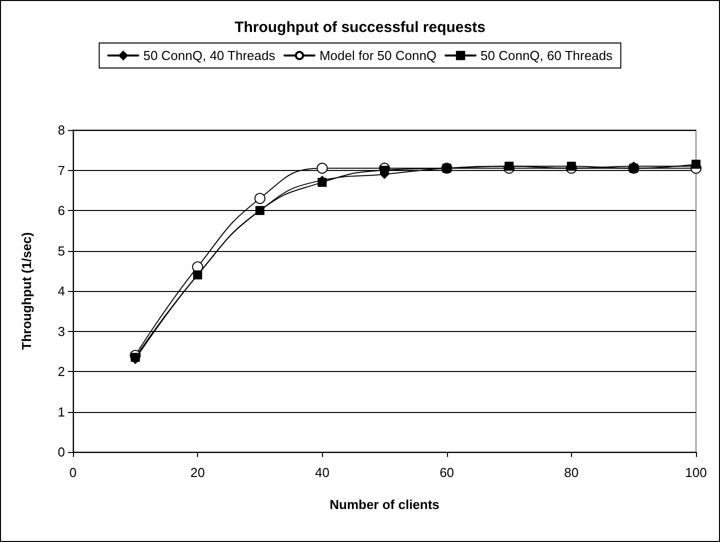  What do you see at coordinates (61, 412) in the screenshot?
I see `y-tick-label: 1` at bounding box center [61, 412].